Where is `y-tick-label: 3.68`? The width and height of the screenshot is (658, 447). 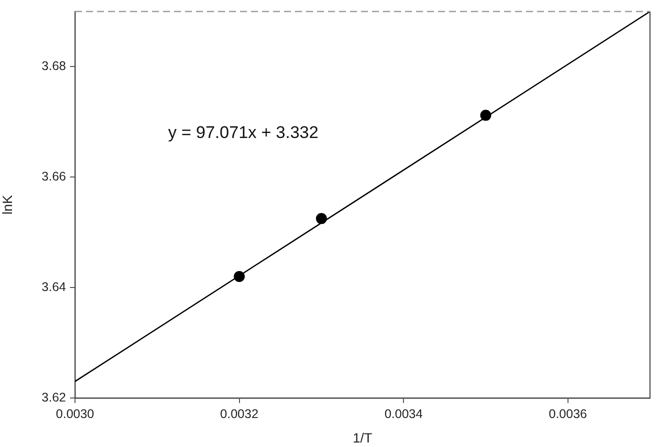
y-tick-label: 3.68 is located at coordinates (54, 66).